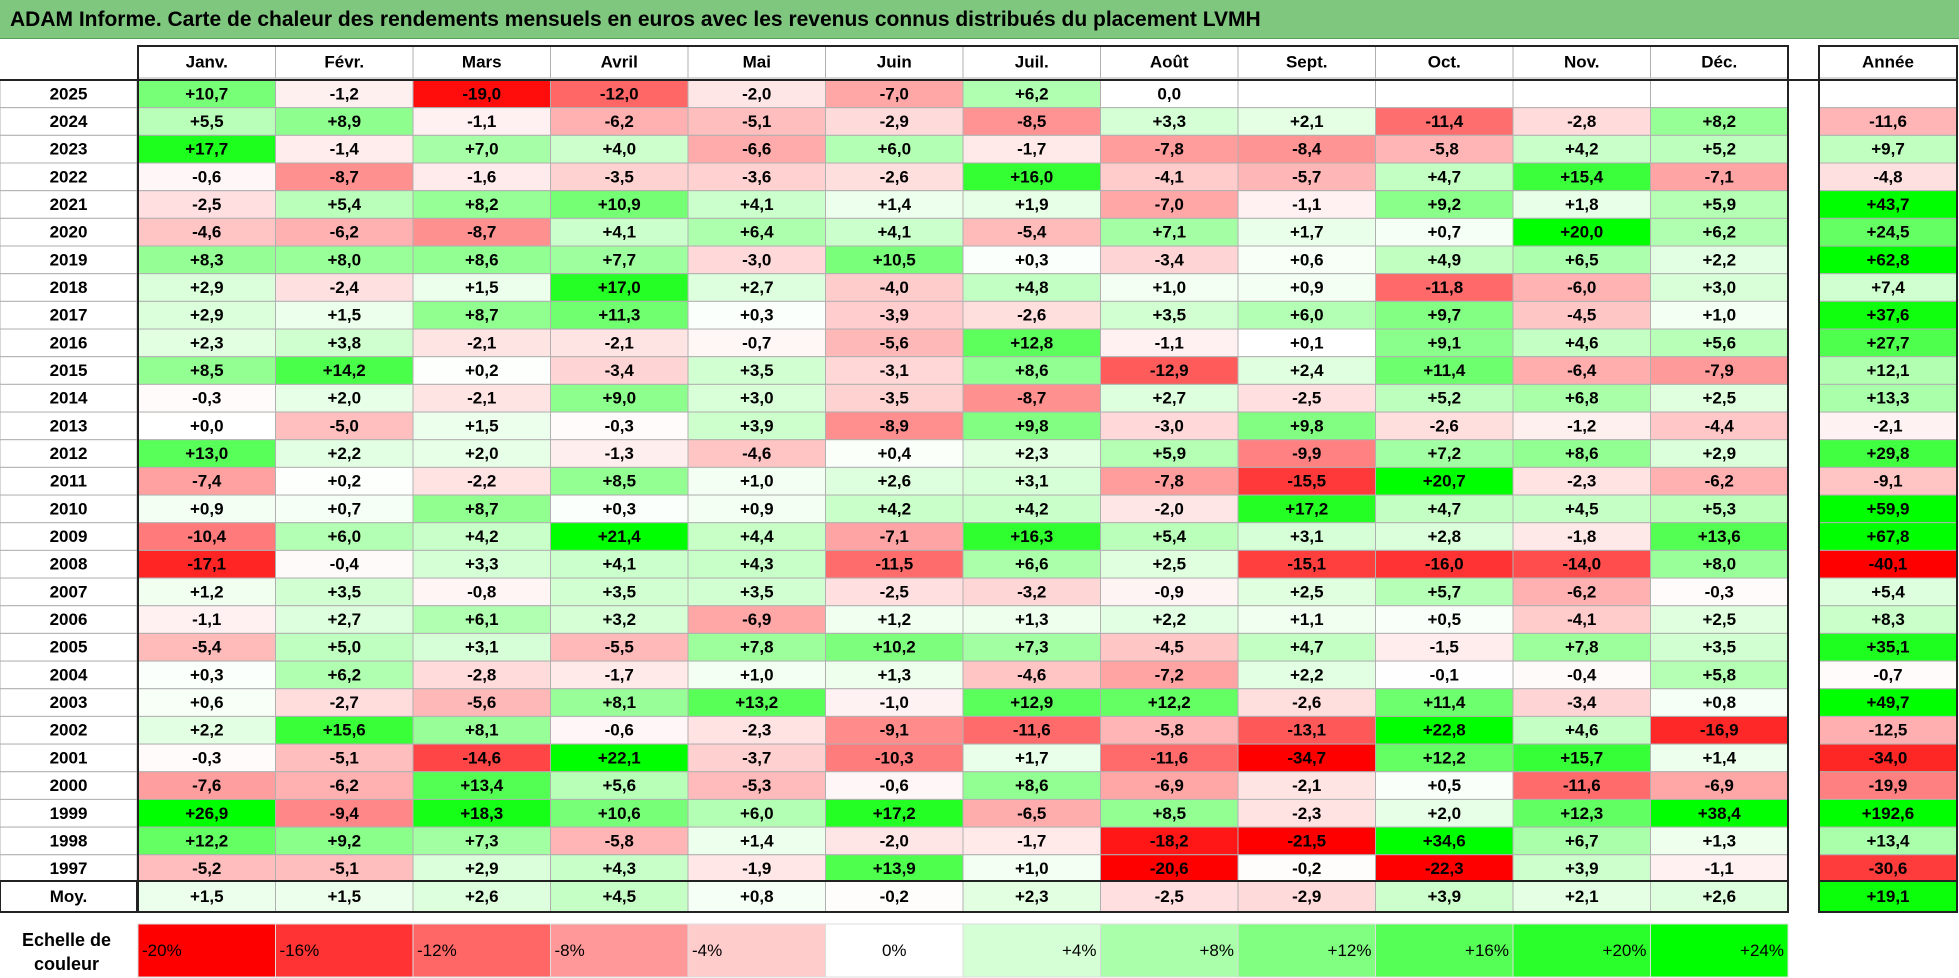  What do you see at coordinates (1625, 950) in the screenshot?
I see `scale-label: +20%` at bounding box center [1625, 950].